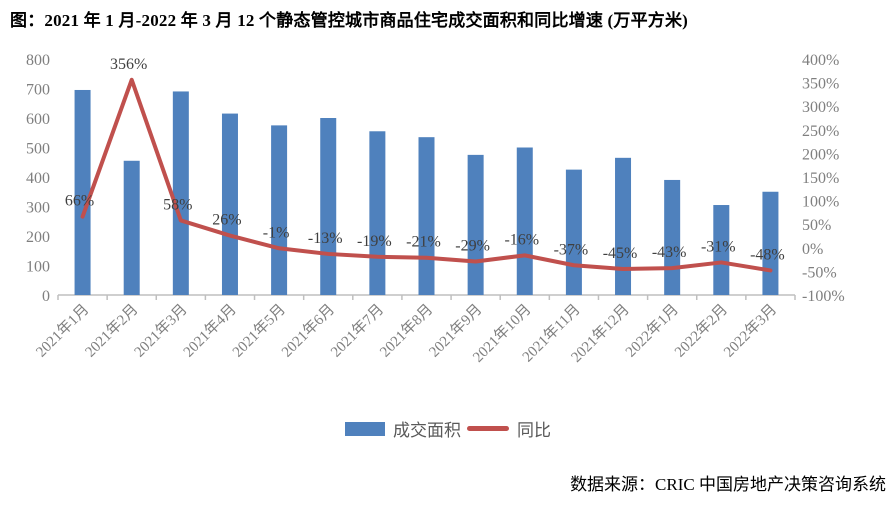 Image resolution: width=896 pixels, height=507 pixels. Describe the element at coordinates (718, 246) in the screenshot. I see `line-point-label: -31%` at that location.